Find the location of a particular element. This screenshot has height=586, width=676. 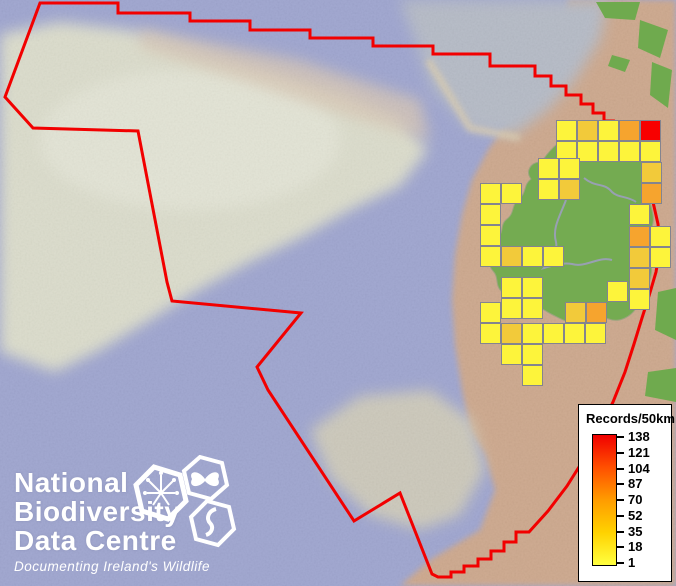

legend-title: Records/50km is located at coordinates (630, 418).